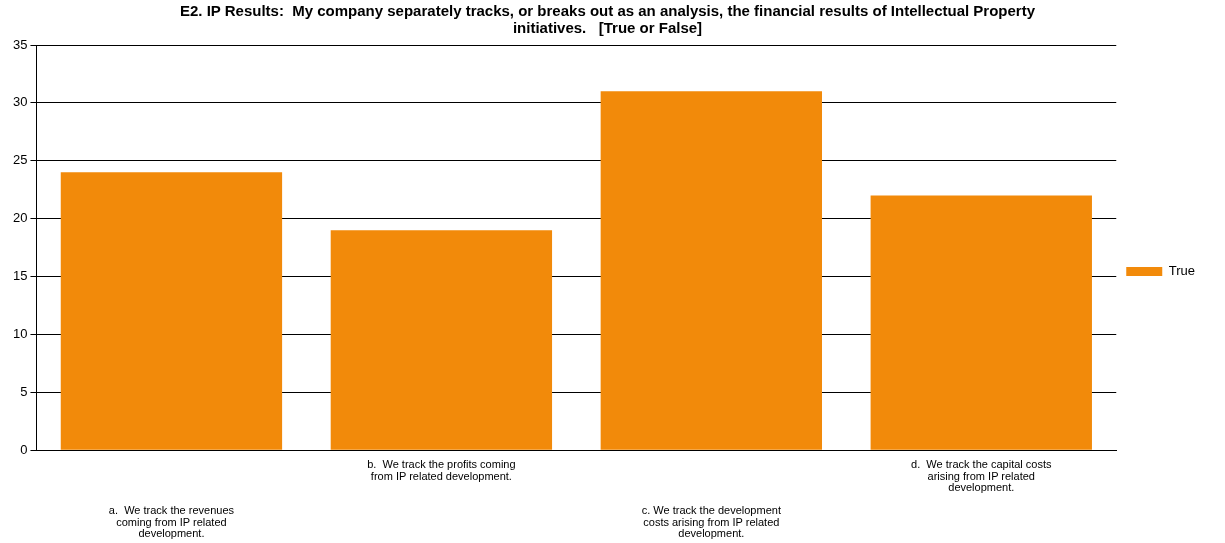 Image resolution: width=1225 pixels, height=543 pixels. I want to click on y-tick-label: 5, so click(24, 391).